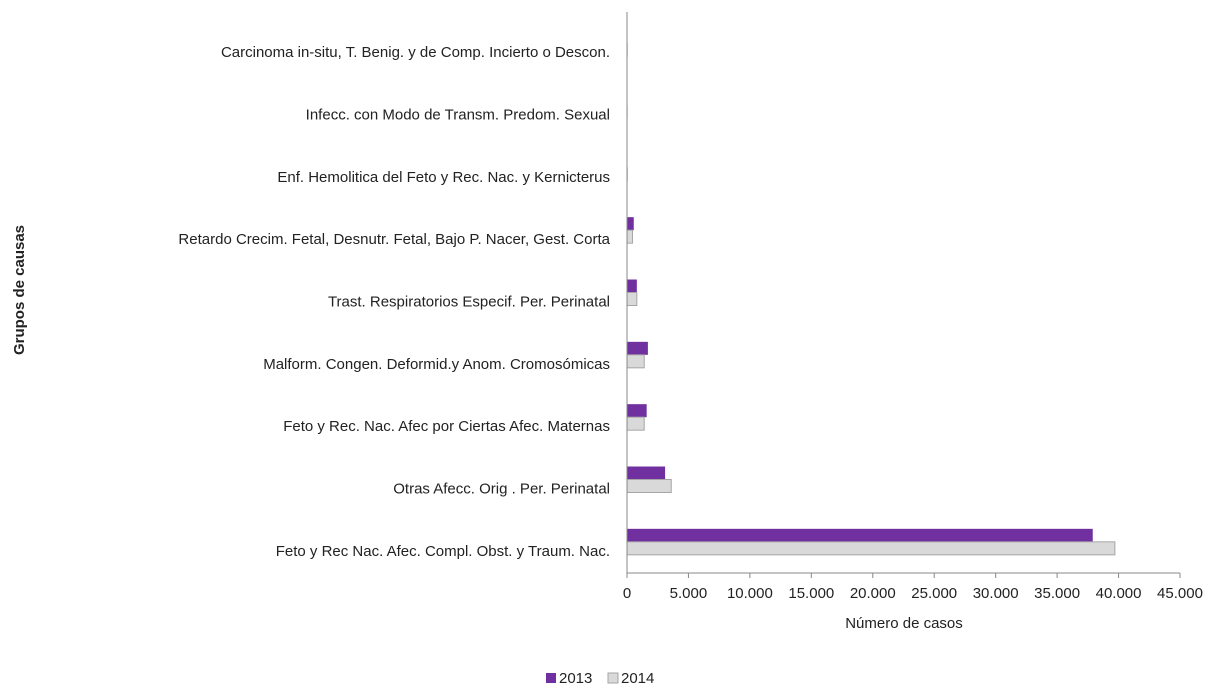 The height and width of the screenshot is (688, 1213). Describe the element at coordinates (19, 290) in the screenshot. I see `y-axis-title: Grupos de causas` at that location.